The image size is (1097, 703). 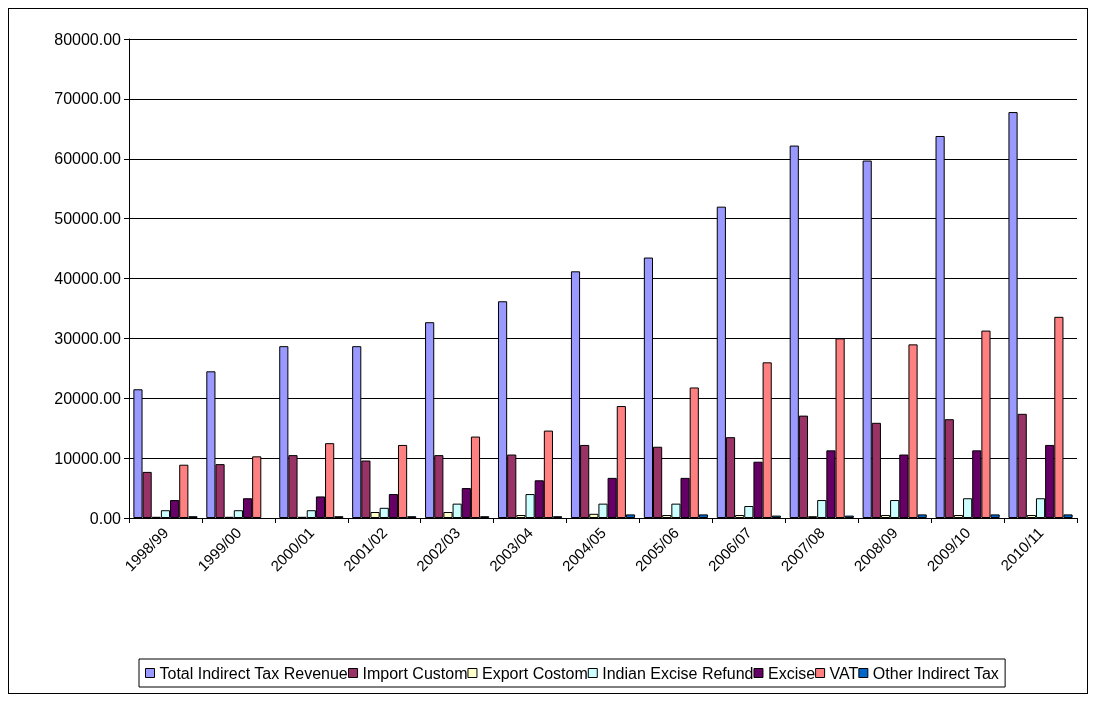 What do you see at coordinates (88, 39) in the screenshot?
I see `y-tick-label: 80000.00` at bounding box center [88, 39].